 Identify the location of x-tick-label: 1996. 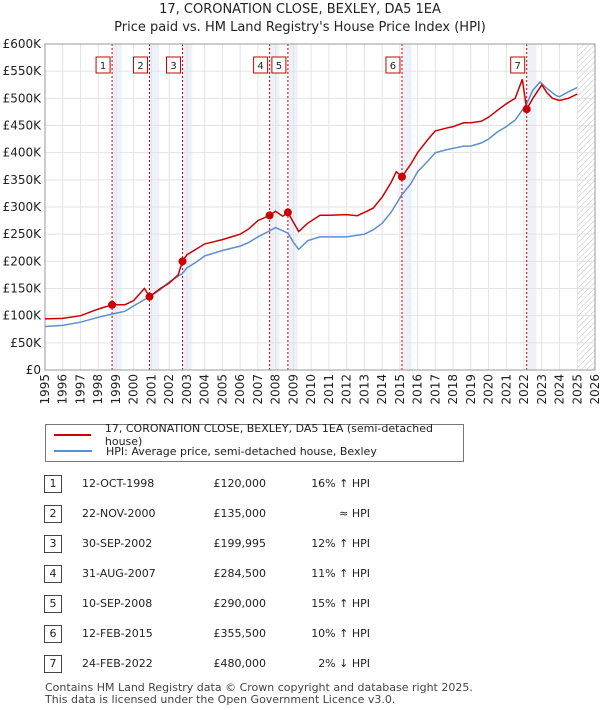
(63, 389).